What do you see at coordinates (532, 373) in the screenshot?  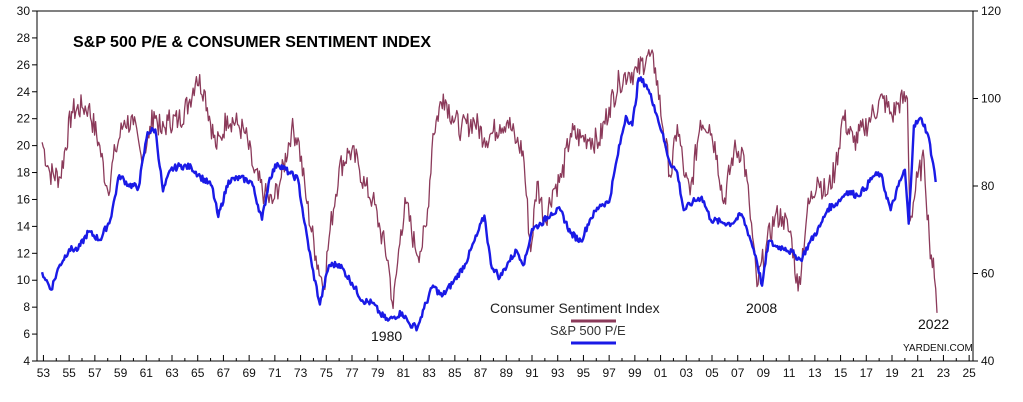 I see `x-tick-label: 91` at bounding box center [532, 373].